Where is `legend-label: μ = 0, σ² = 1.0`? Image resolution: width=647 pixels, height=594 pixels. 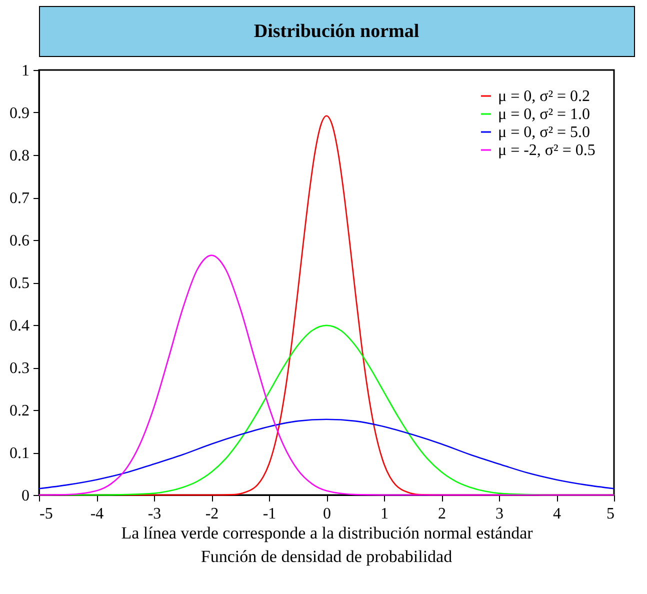 legend-label: μ = 0, σ² = 1.0 is located at coordinates (544, 114).